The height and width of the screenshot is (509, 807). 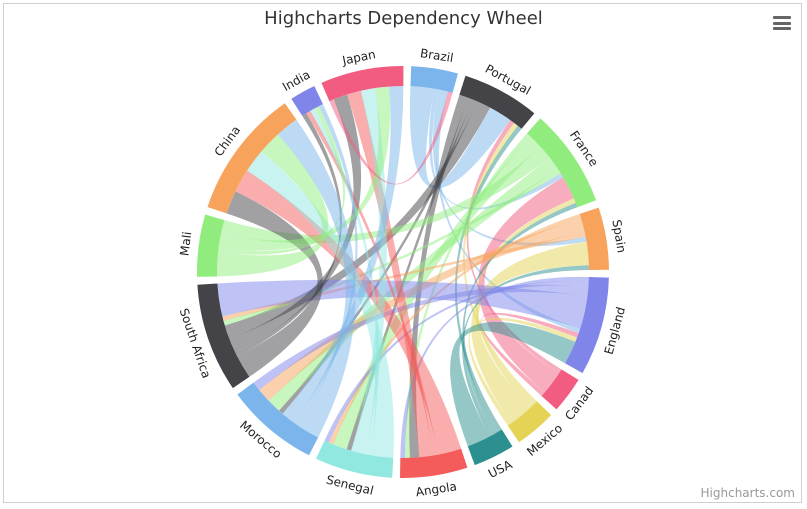 I want to click on label-usa: USA, so click(x=500, y=469).